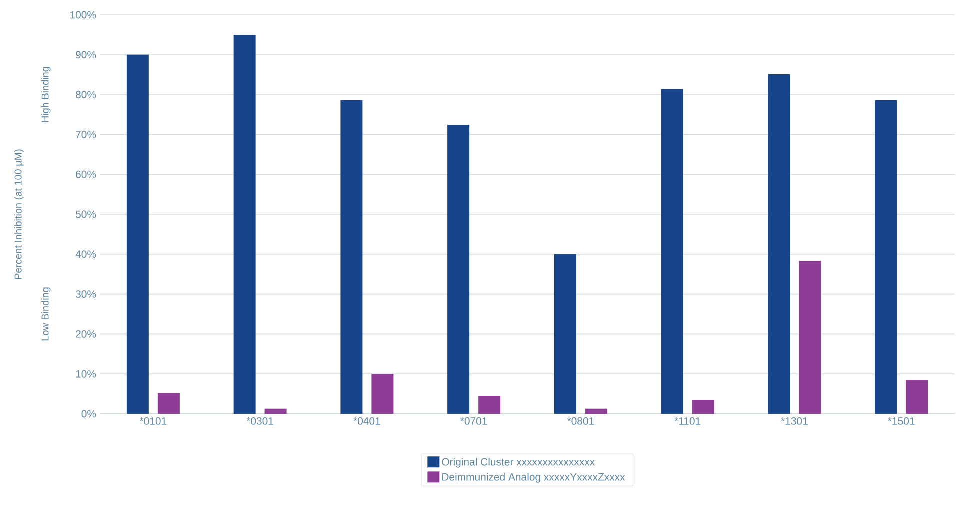 The height and width of the screenshot is (520, 959). I want to click on text: Low Binding, so click(46, 314).